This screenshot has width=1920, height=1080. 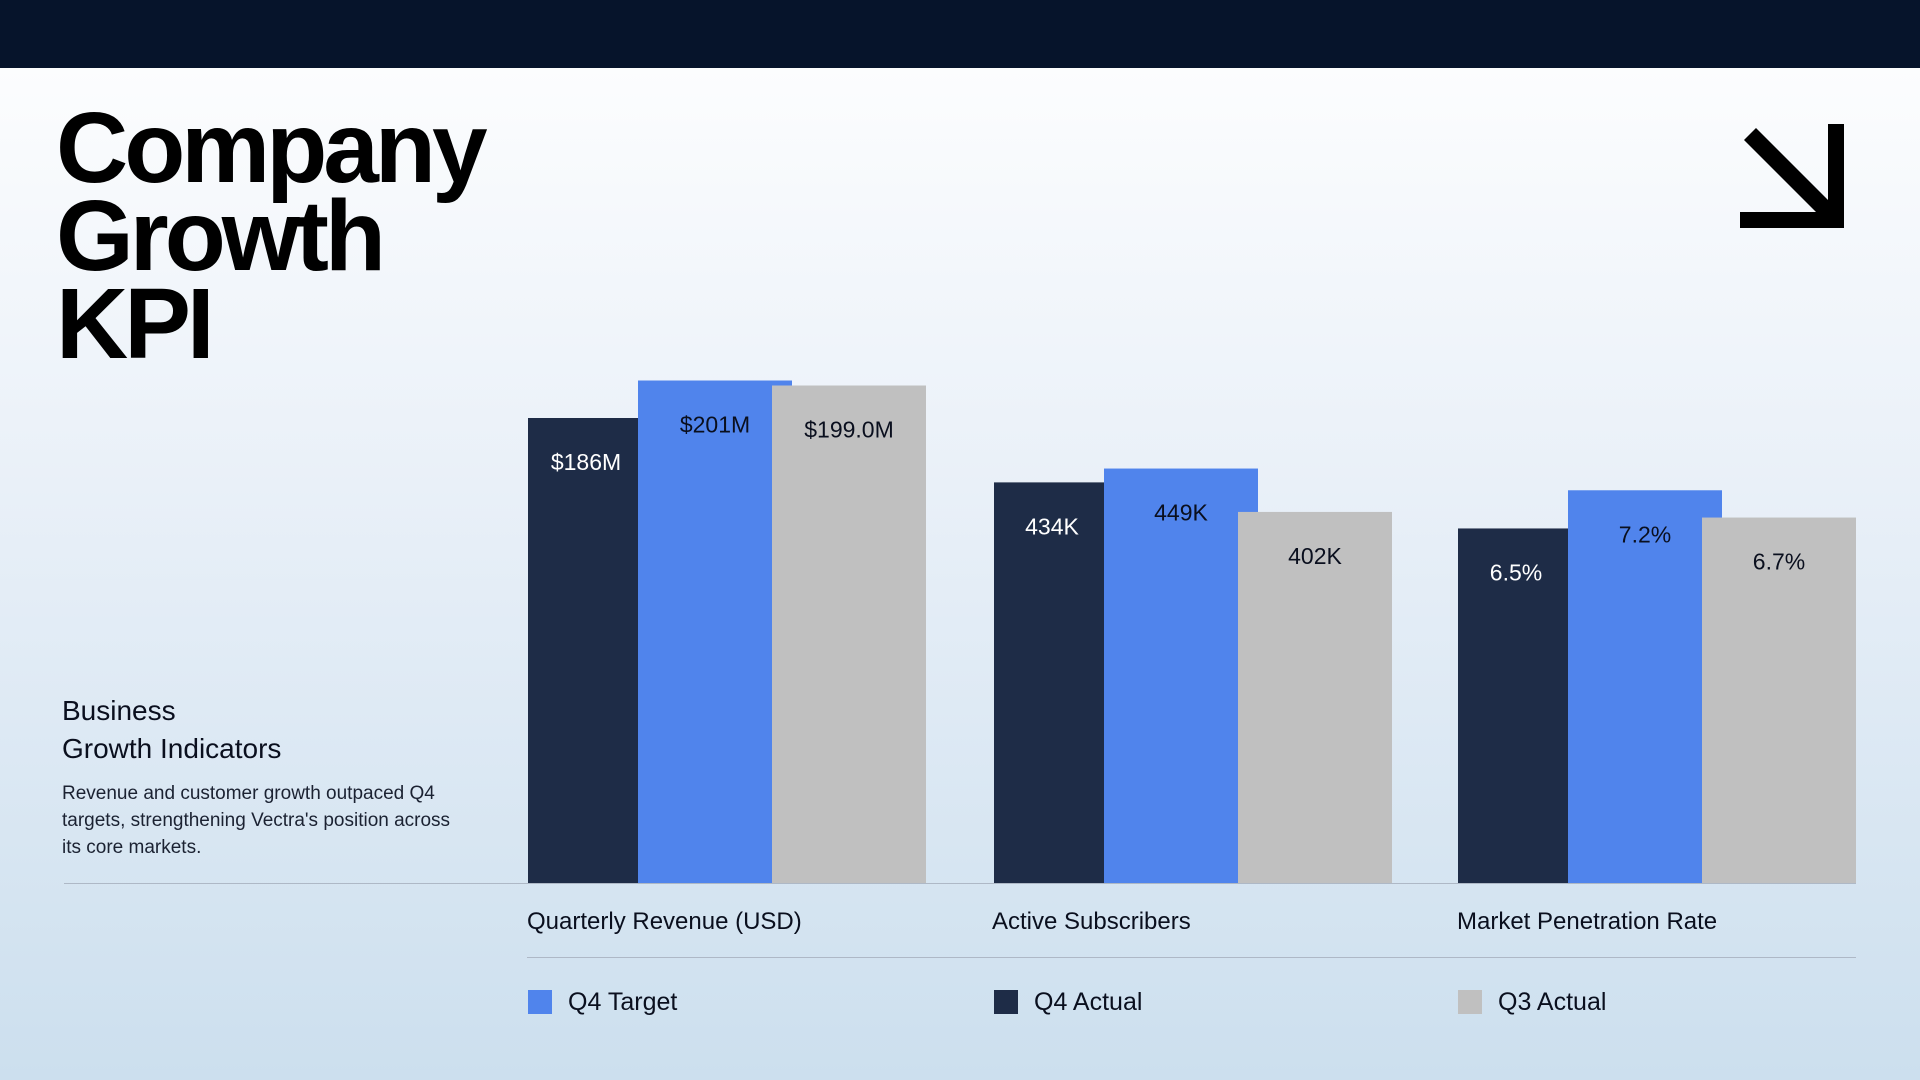 What do you see at coordinates (1315, 556) in the screenshot?
I see `bar-label-subscribers-q3-actual: 402K` at bounding box center [1315, 556].